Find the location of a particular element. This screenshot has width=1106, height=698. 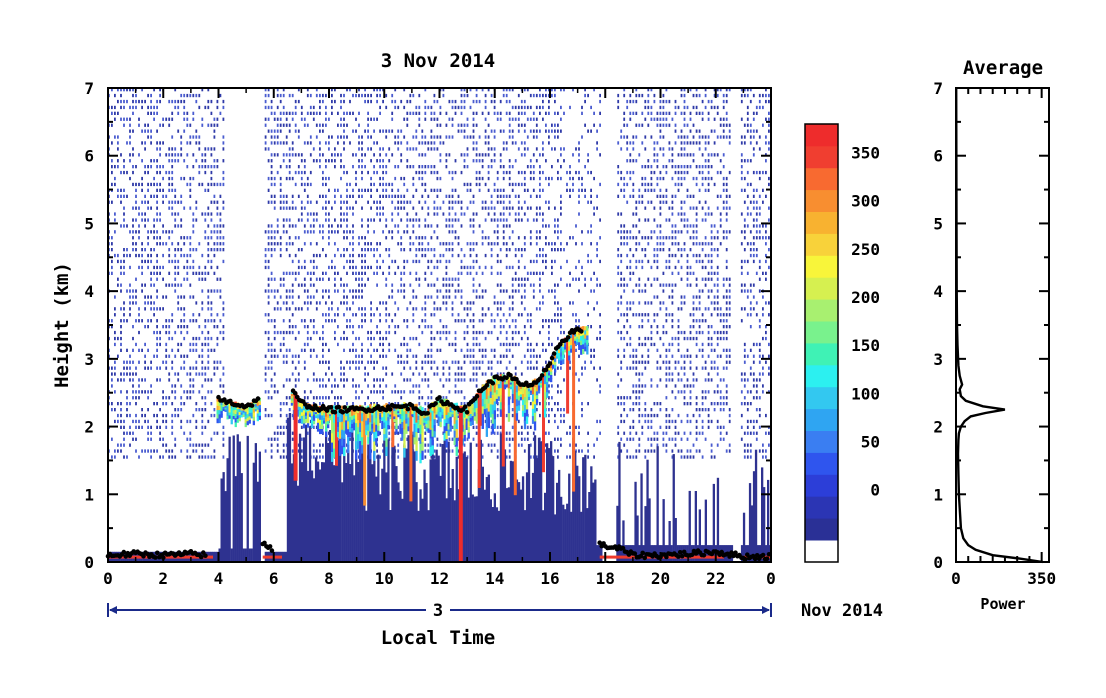

x-tick-label: 16 is located at coordinates (549, 578).